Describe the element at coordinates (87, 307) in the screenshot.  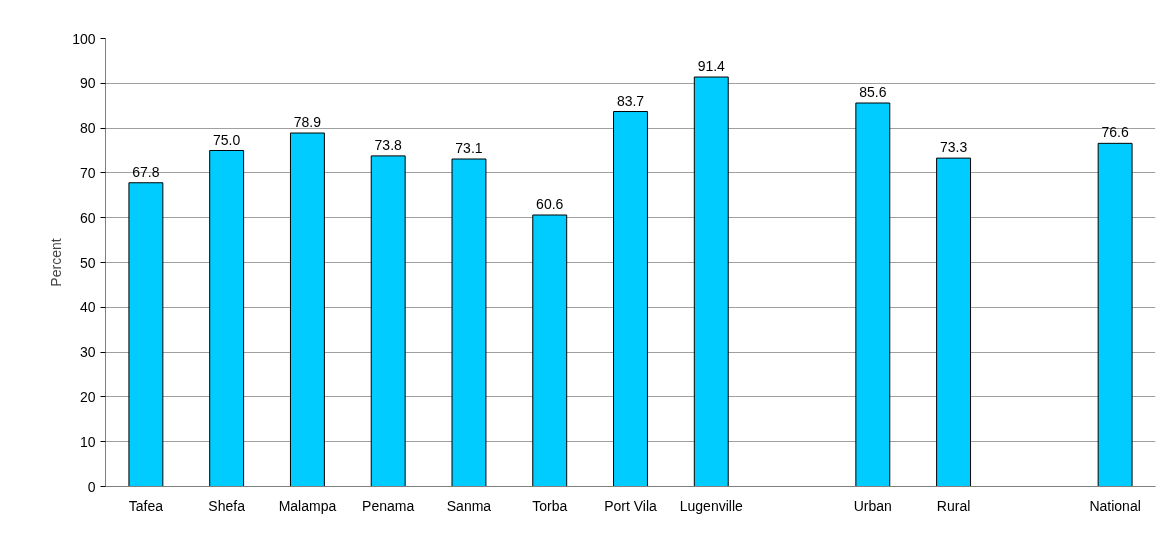
I see `y-tick-label: 40` at that location.